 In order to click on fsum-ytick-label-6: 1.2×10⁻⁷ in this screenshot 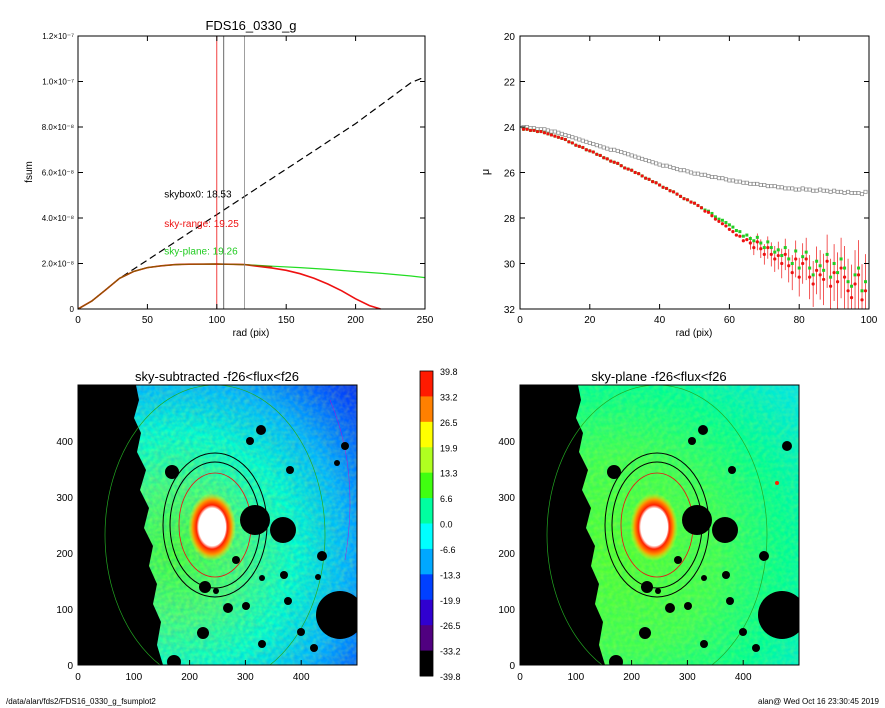, I will do `click(58, 36)`.